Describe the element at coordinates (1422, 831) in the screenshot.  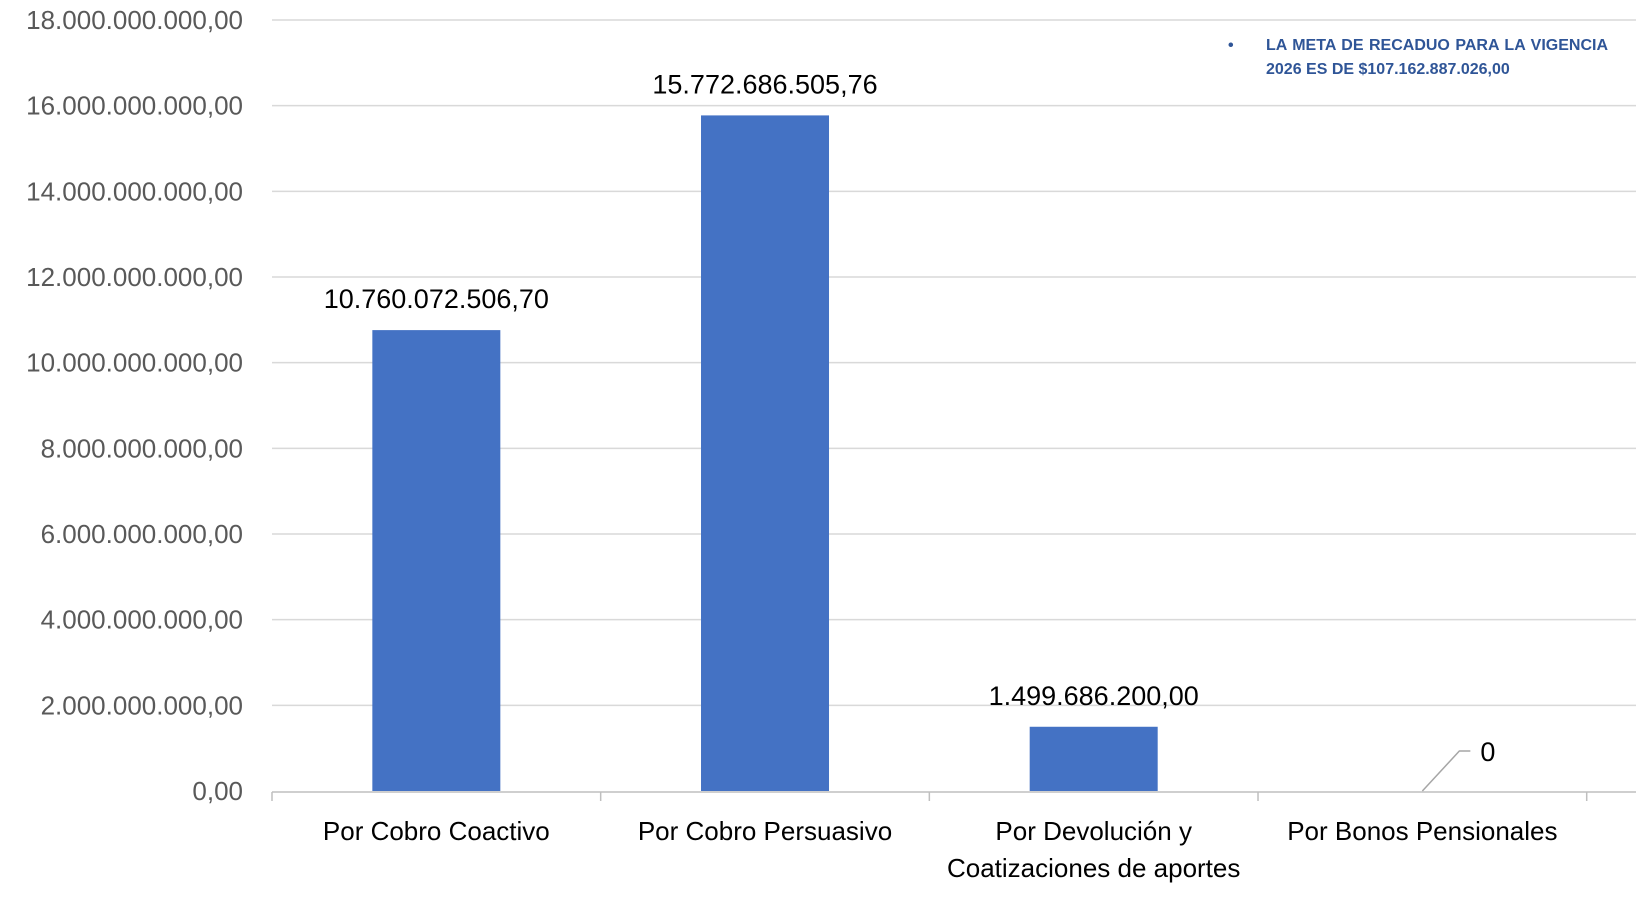
I see `x-category-label: Por Bonos Pensionales` at that location.